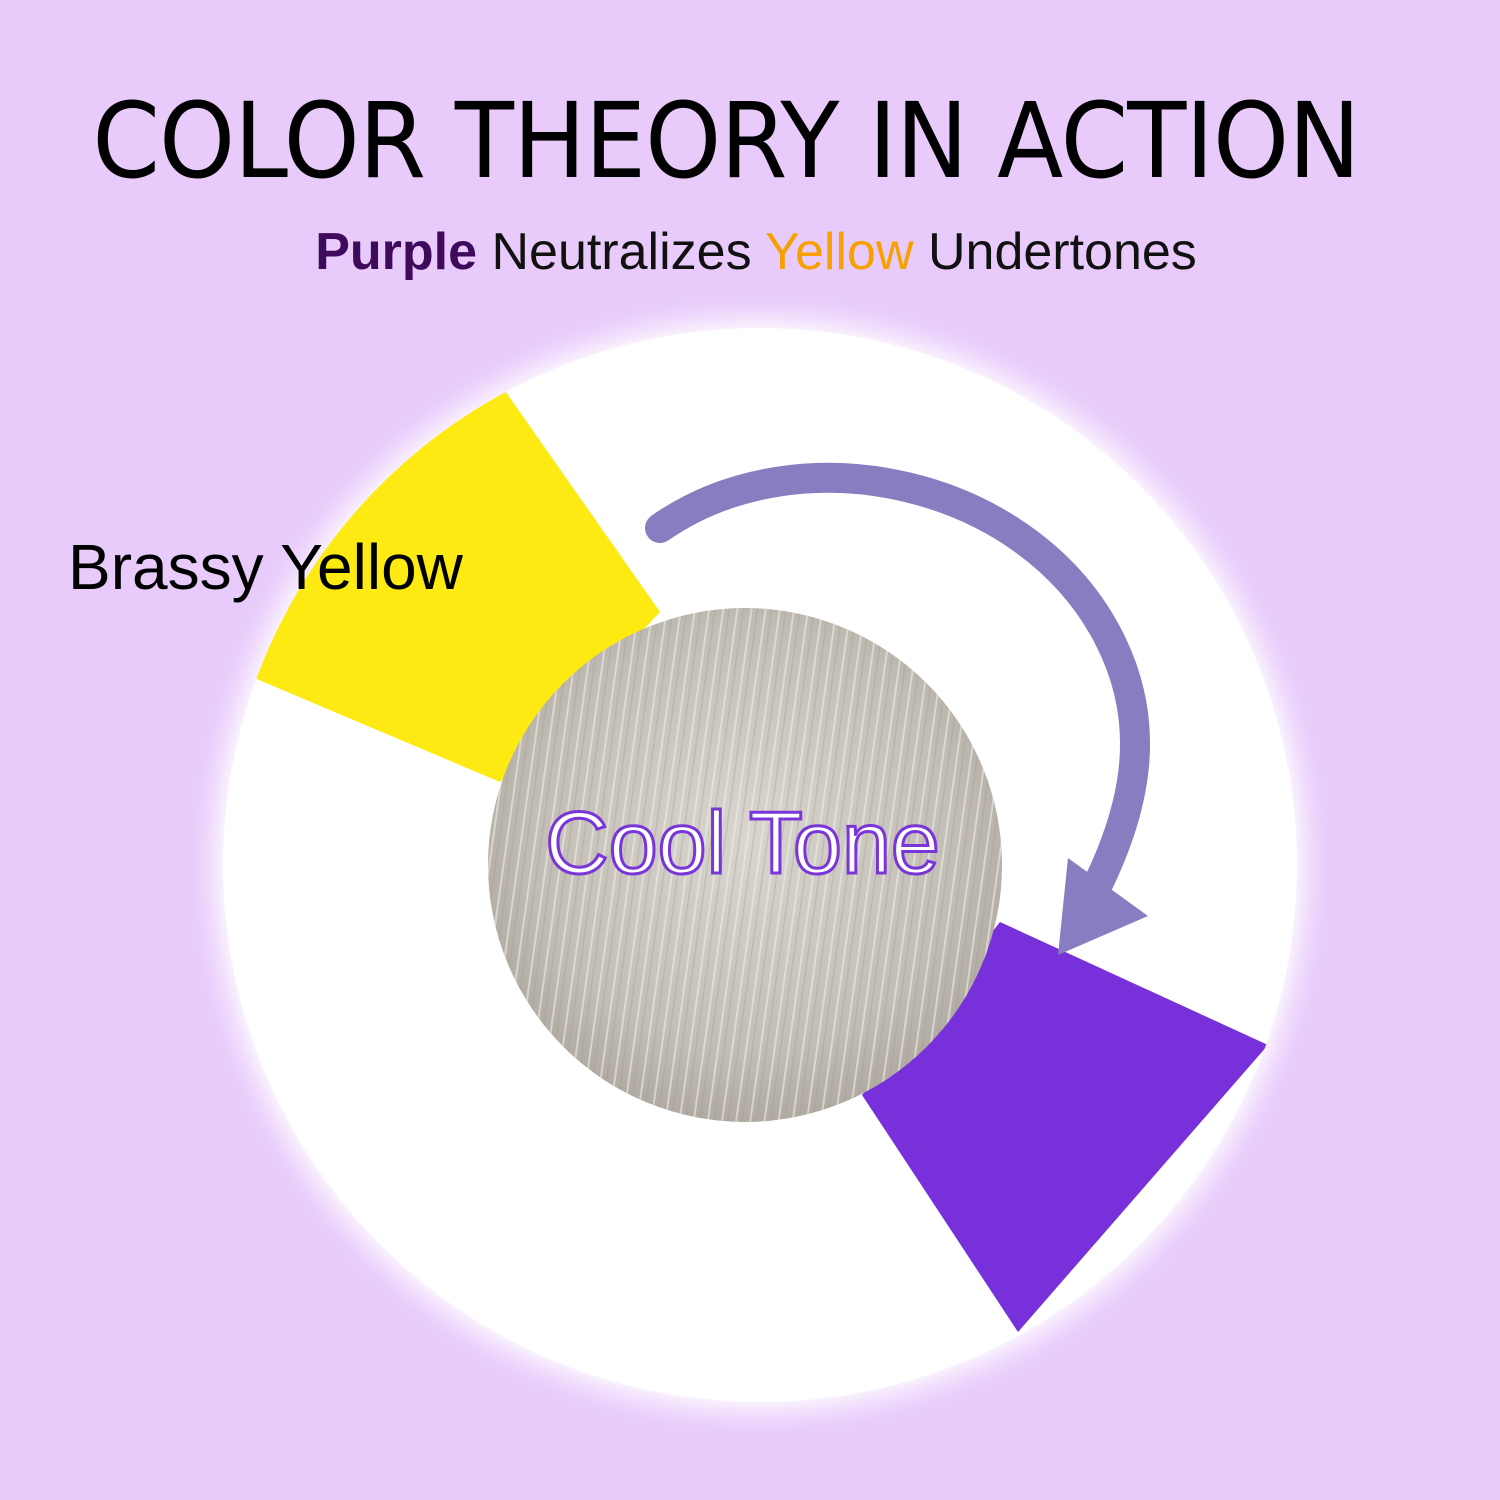 The image size is (1500, 1500). What do you see at coordinates (265, 567) in the screenshot?
I see `brassy-yellow-label: Brassy Yellow` at bounding box center [265, 567].